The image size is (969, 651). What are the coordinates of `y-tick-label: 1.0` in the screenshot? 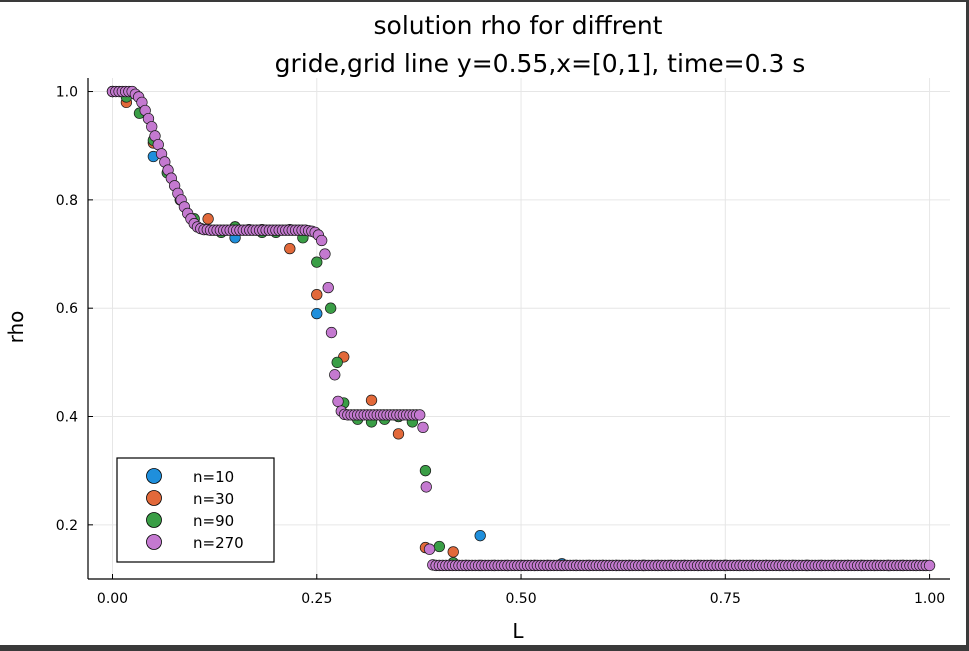 It's located at (67, 93).